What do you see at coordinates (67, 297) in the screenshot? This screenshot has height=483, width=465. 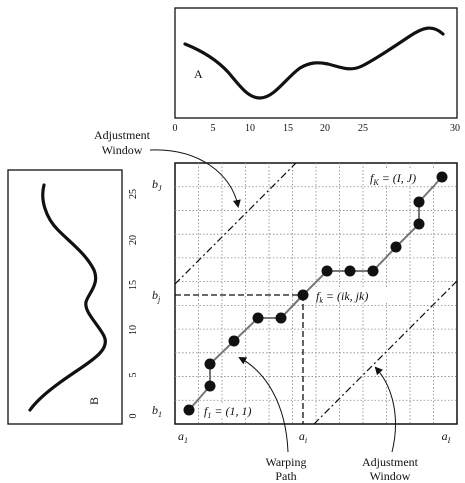 I see `series-b-curve` at bounding box center [67, 297].